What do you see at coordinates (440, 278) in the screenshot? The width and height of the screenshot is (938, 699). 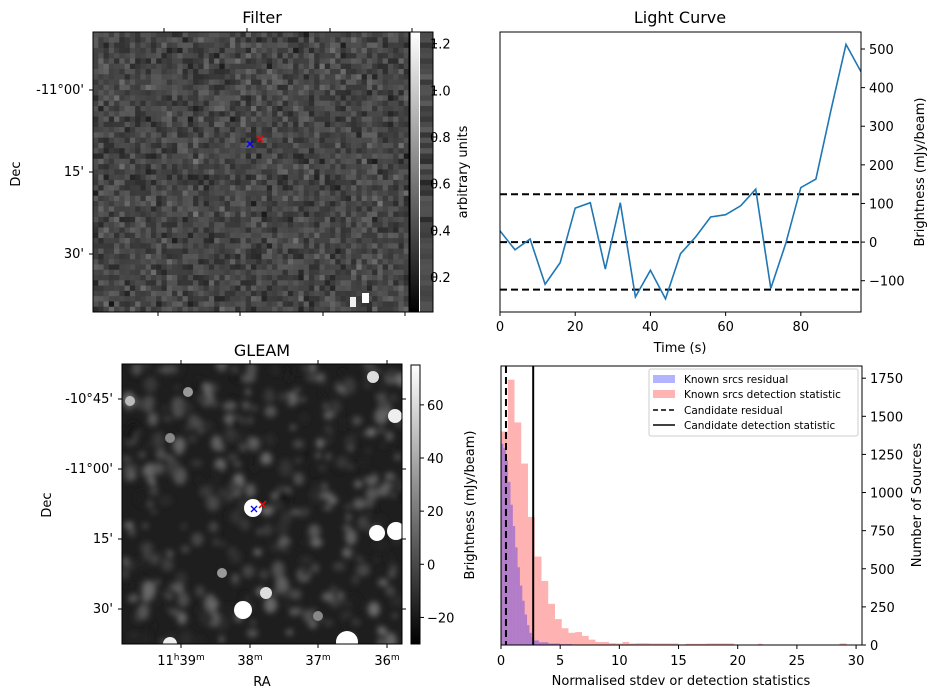 I see `colorbar-tick-label: 0.2` at bounding box center [440, 278].